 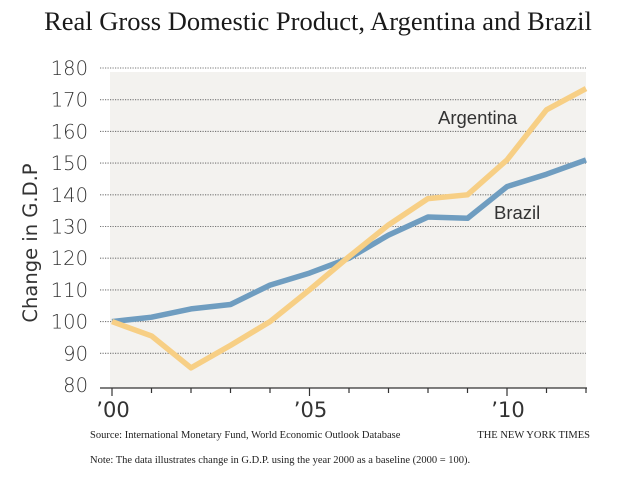 What do you see at coordinates (75, 385) in the screenshot?
I see `y-tick-label: 80` at bounding box center [75, 385].